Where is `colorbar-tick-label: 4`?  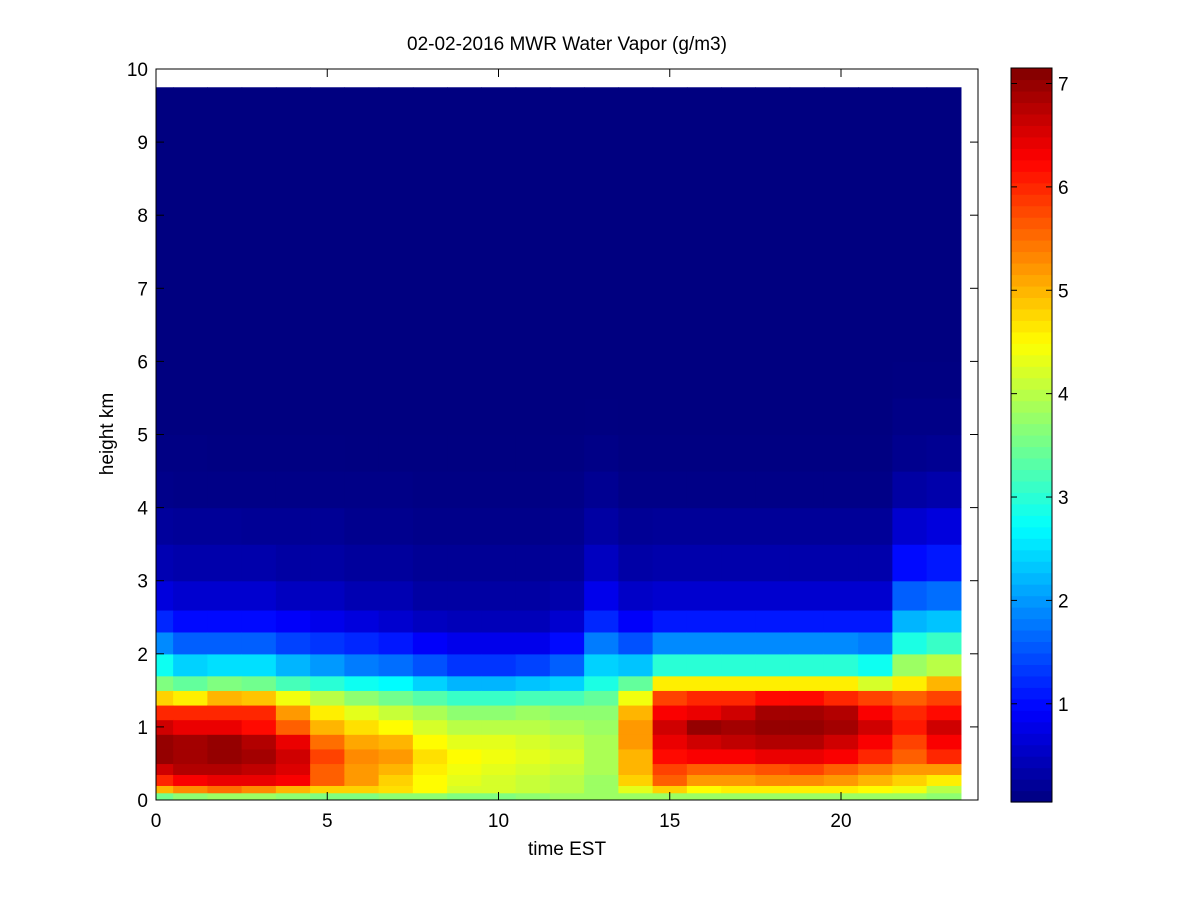 colorbar-tick-label: 4 is located at coordinates (1063, 395).